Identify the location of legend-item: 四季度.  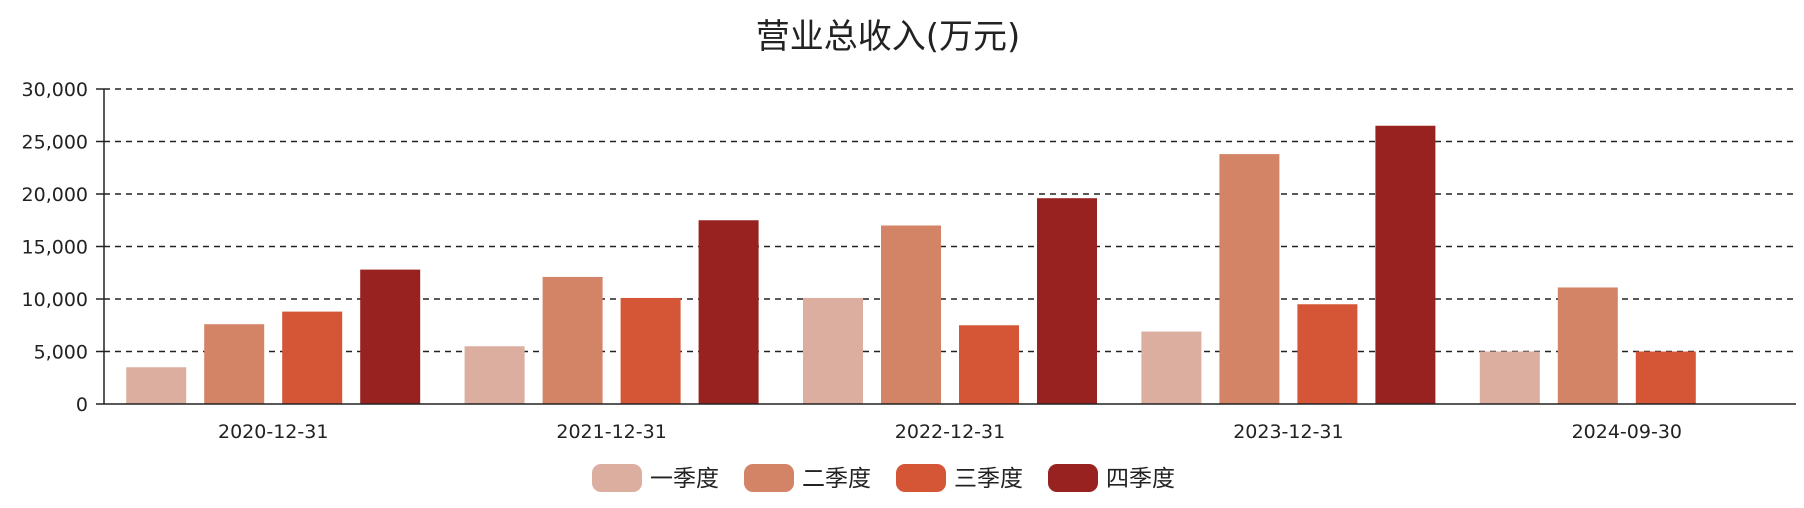
(1111, 478).